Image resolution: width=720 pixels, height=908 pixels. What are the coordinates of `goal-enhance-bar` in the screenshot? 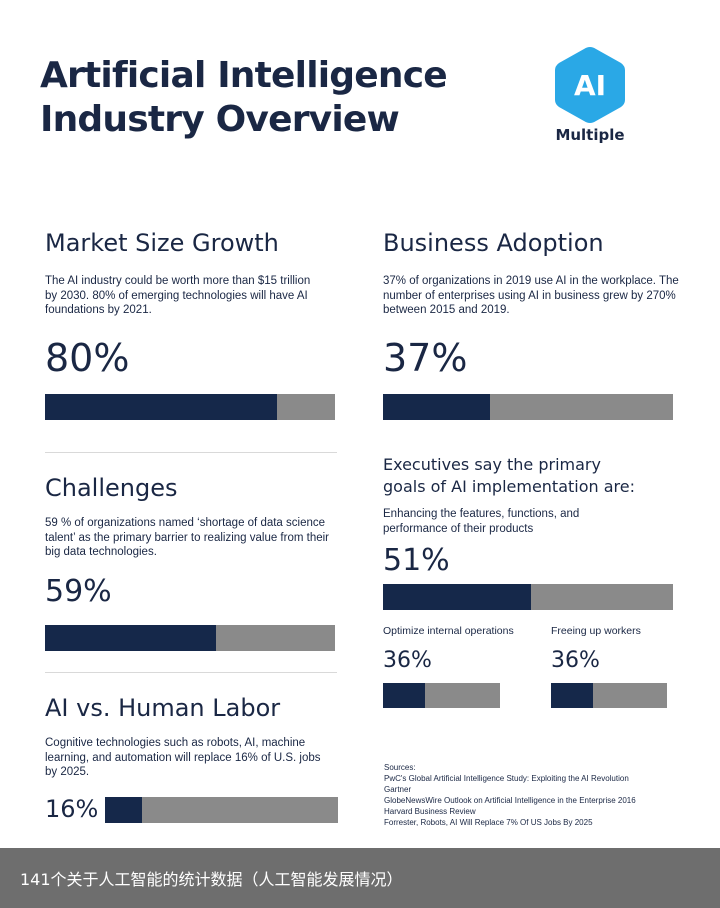 It's located at (528, 597).